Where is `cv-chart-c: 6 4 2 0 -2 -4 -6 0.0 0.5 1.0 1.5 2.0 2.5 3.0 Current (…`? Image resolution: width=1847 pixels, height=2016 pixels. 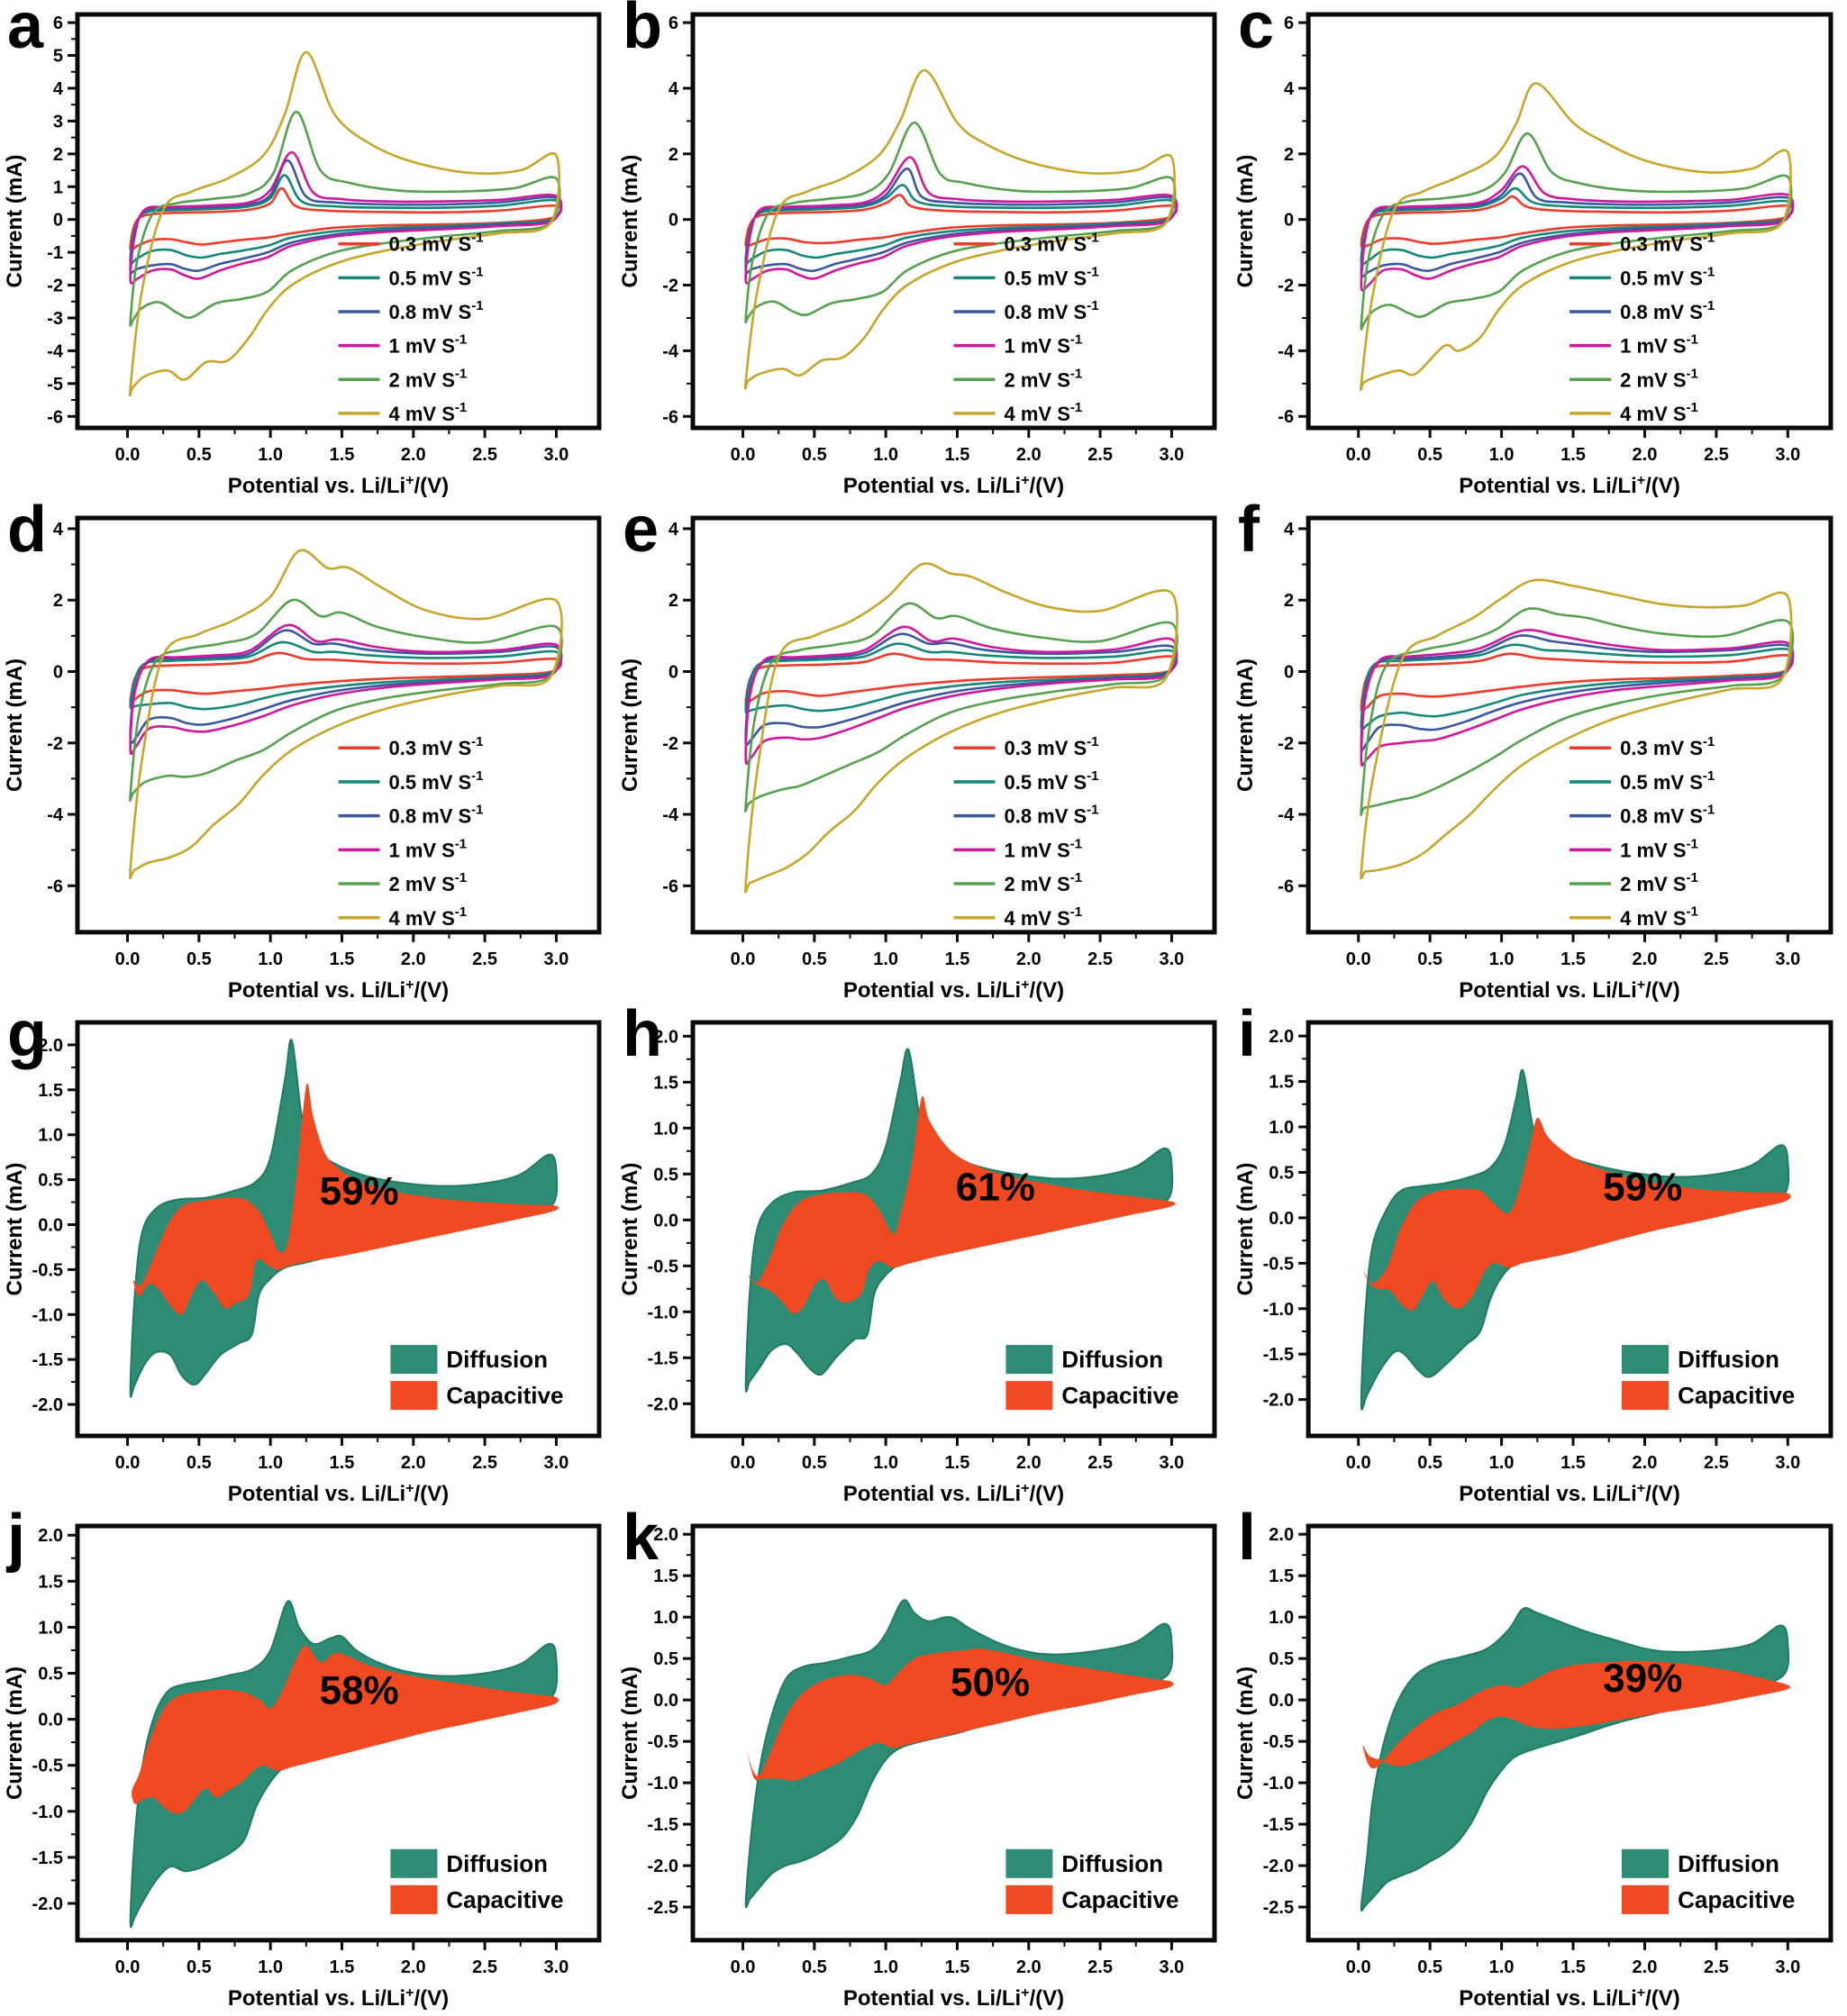 cv-chart-c: 6 4 2 0 -2 -4 -6 0.0 0.5 1.0 1.5 2.0 2.5 3.0 Current (… is located at coordinates (1533, 255).